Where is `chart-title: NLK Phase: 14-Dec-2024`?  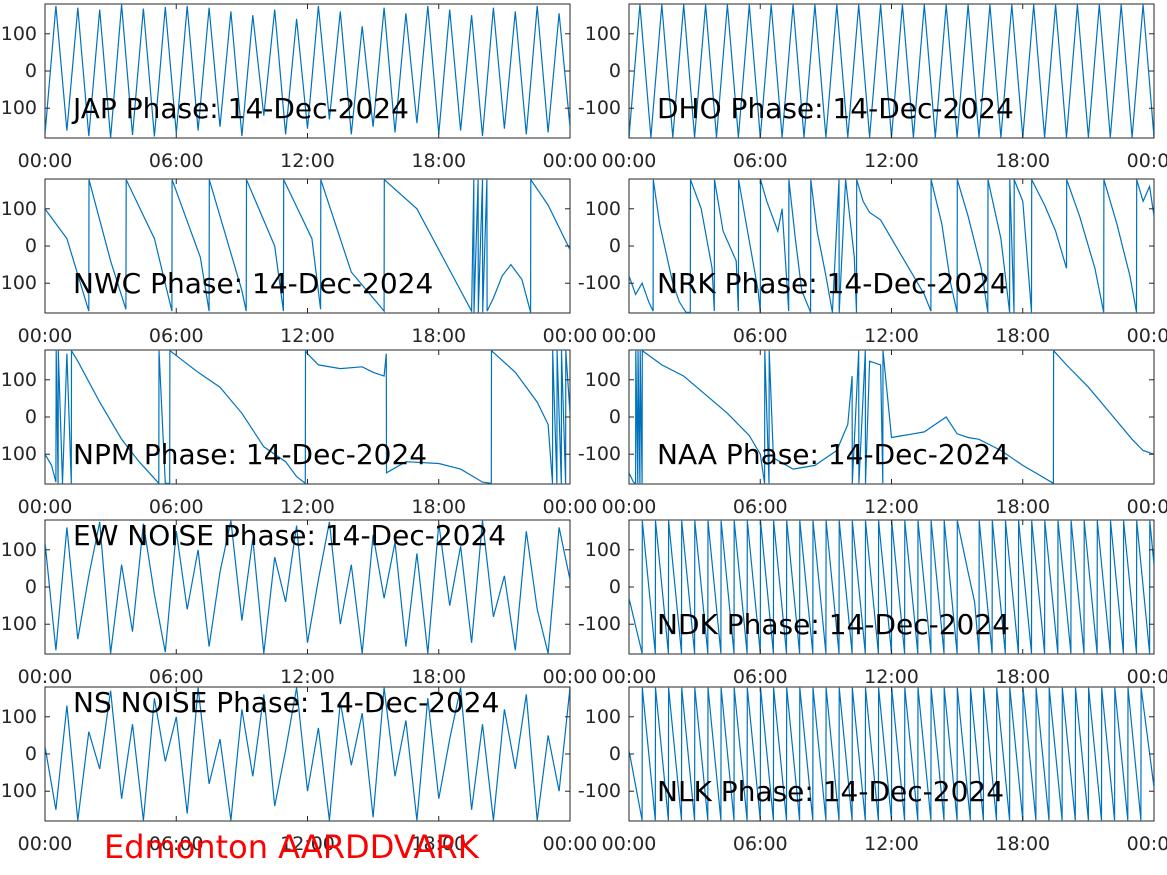 chart-title: NLK Phase: 14-Dec-2024 is located at coordinates (830, 791).